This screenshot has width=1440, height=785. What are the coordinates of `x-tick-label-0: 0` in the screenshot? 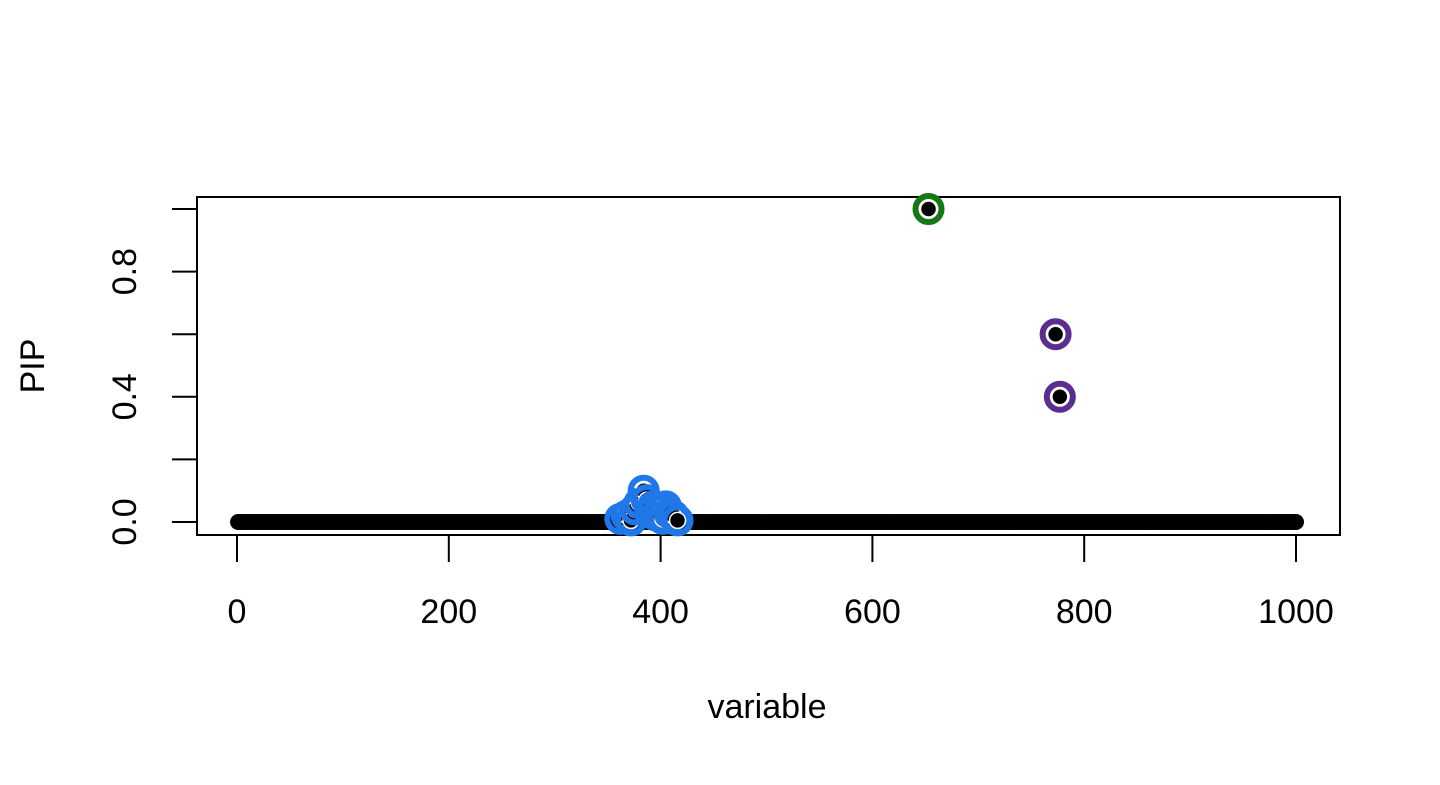 It's located at (237, 612).